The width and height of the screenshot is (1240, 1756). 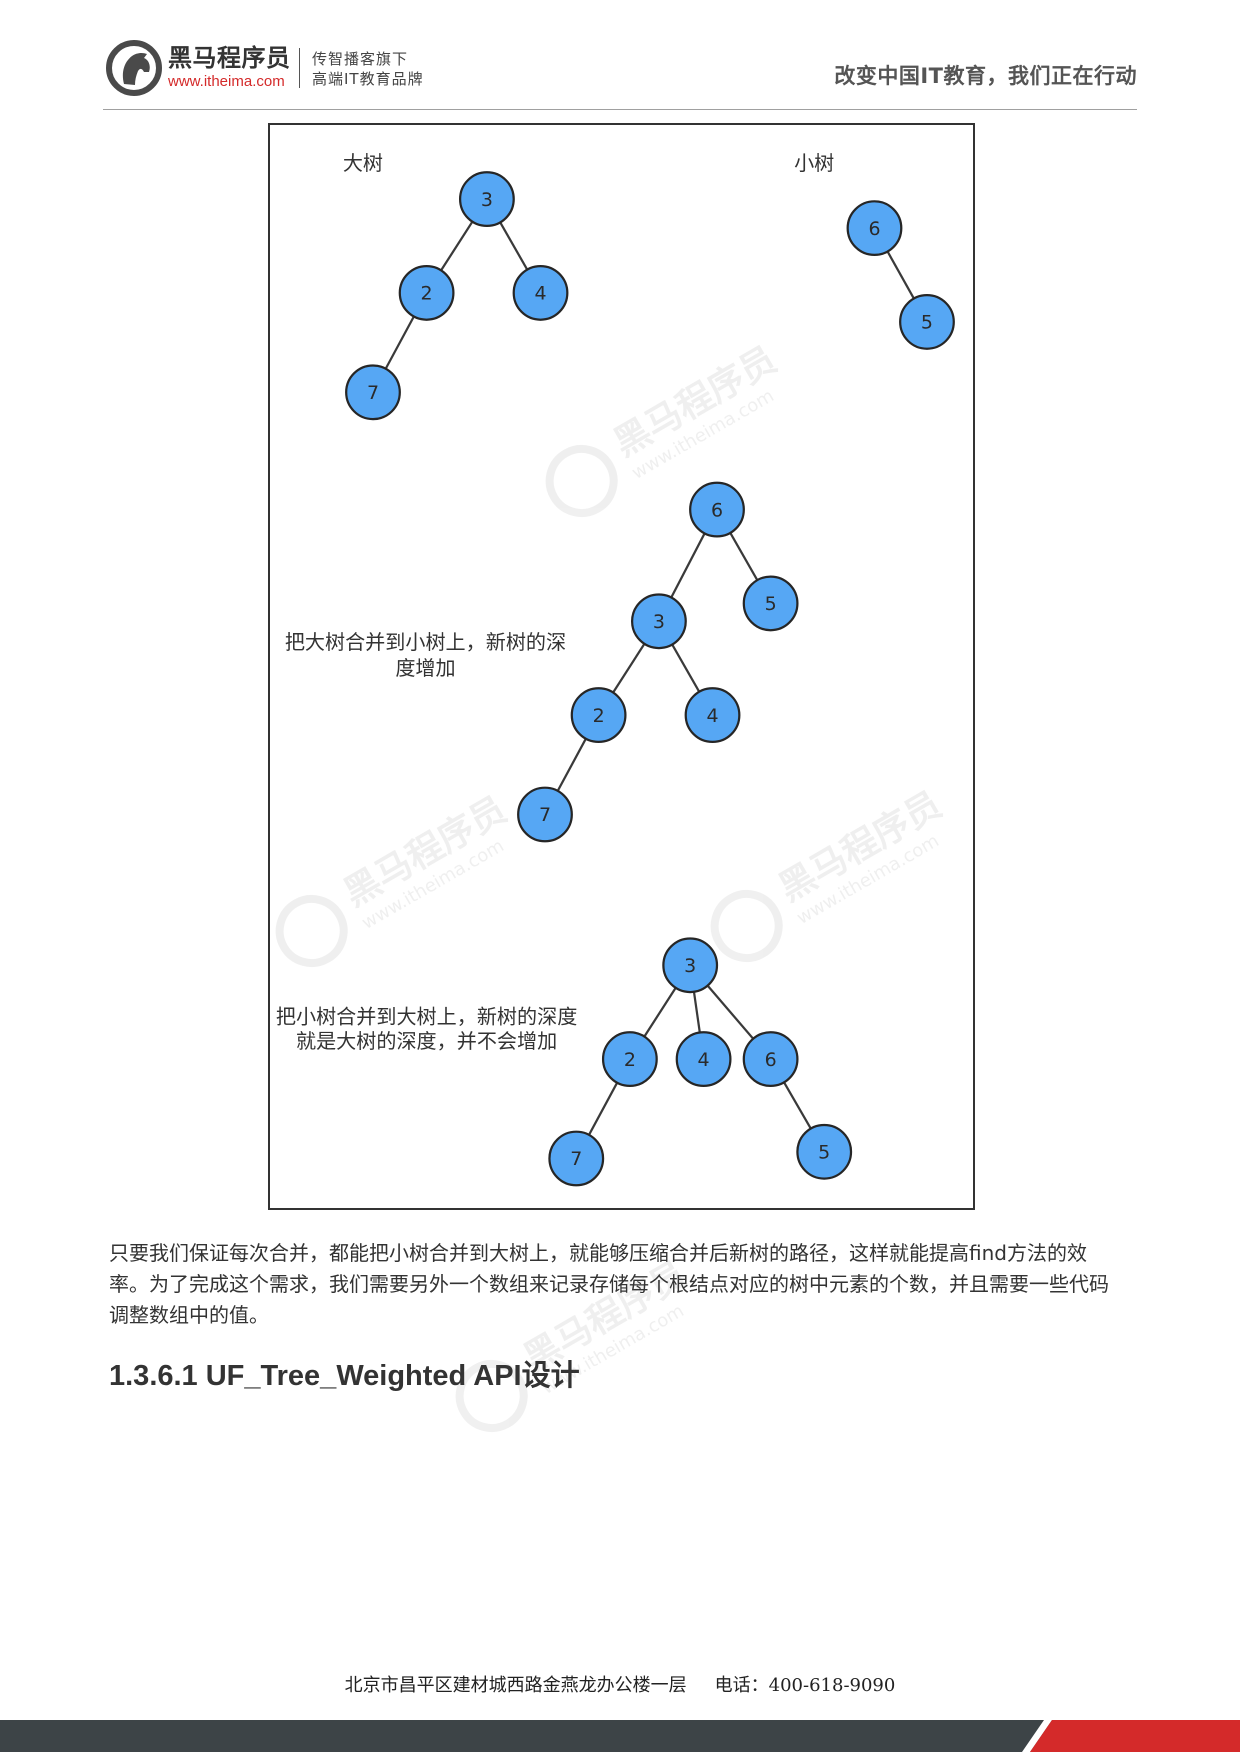 What do you see at coordinates (368, 79) in the screenshot?
I see `tagline-line2: 高端IT教育品牌` at bounding box center [368, 79].